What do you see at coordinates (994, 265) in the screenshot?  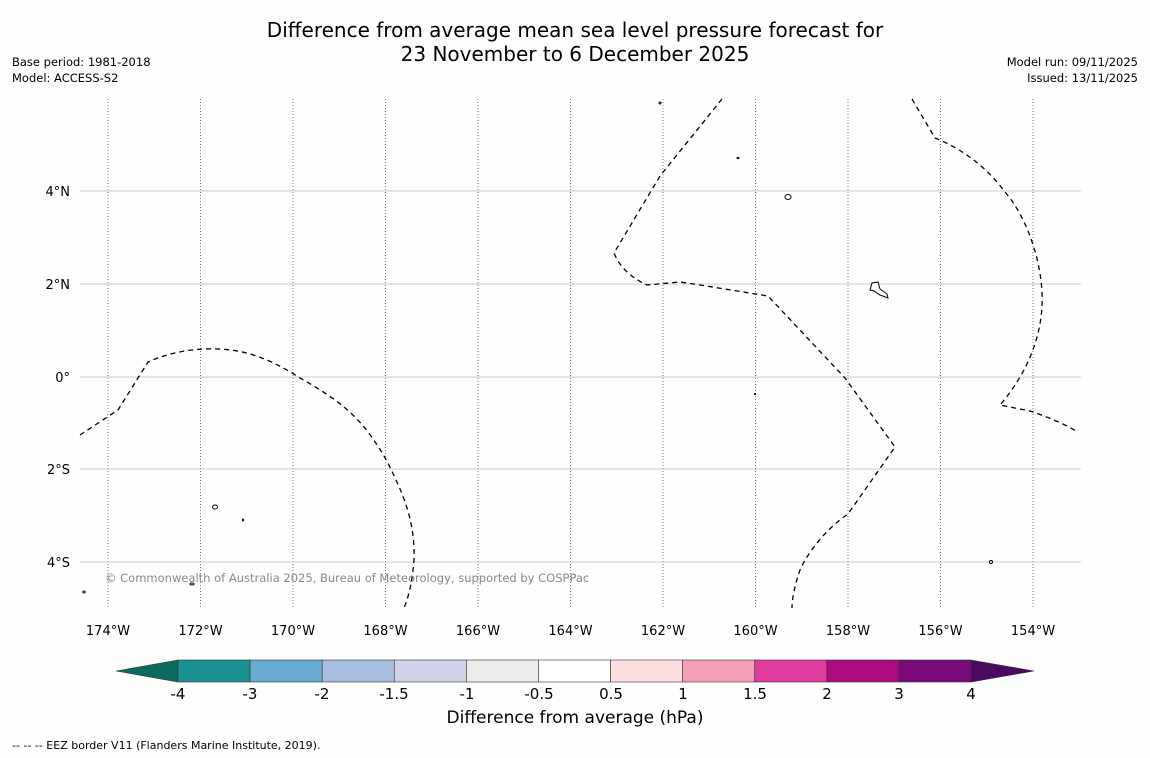 I see `eez-border-line-islands-east` at bounding box center [994, 265].